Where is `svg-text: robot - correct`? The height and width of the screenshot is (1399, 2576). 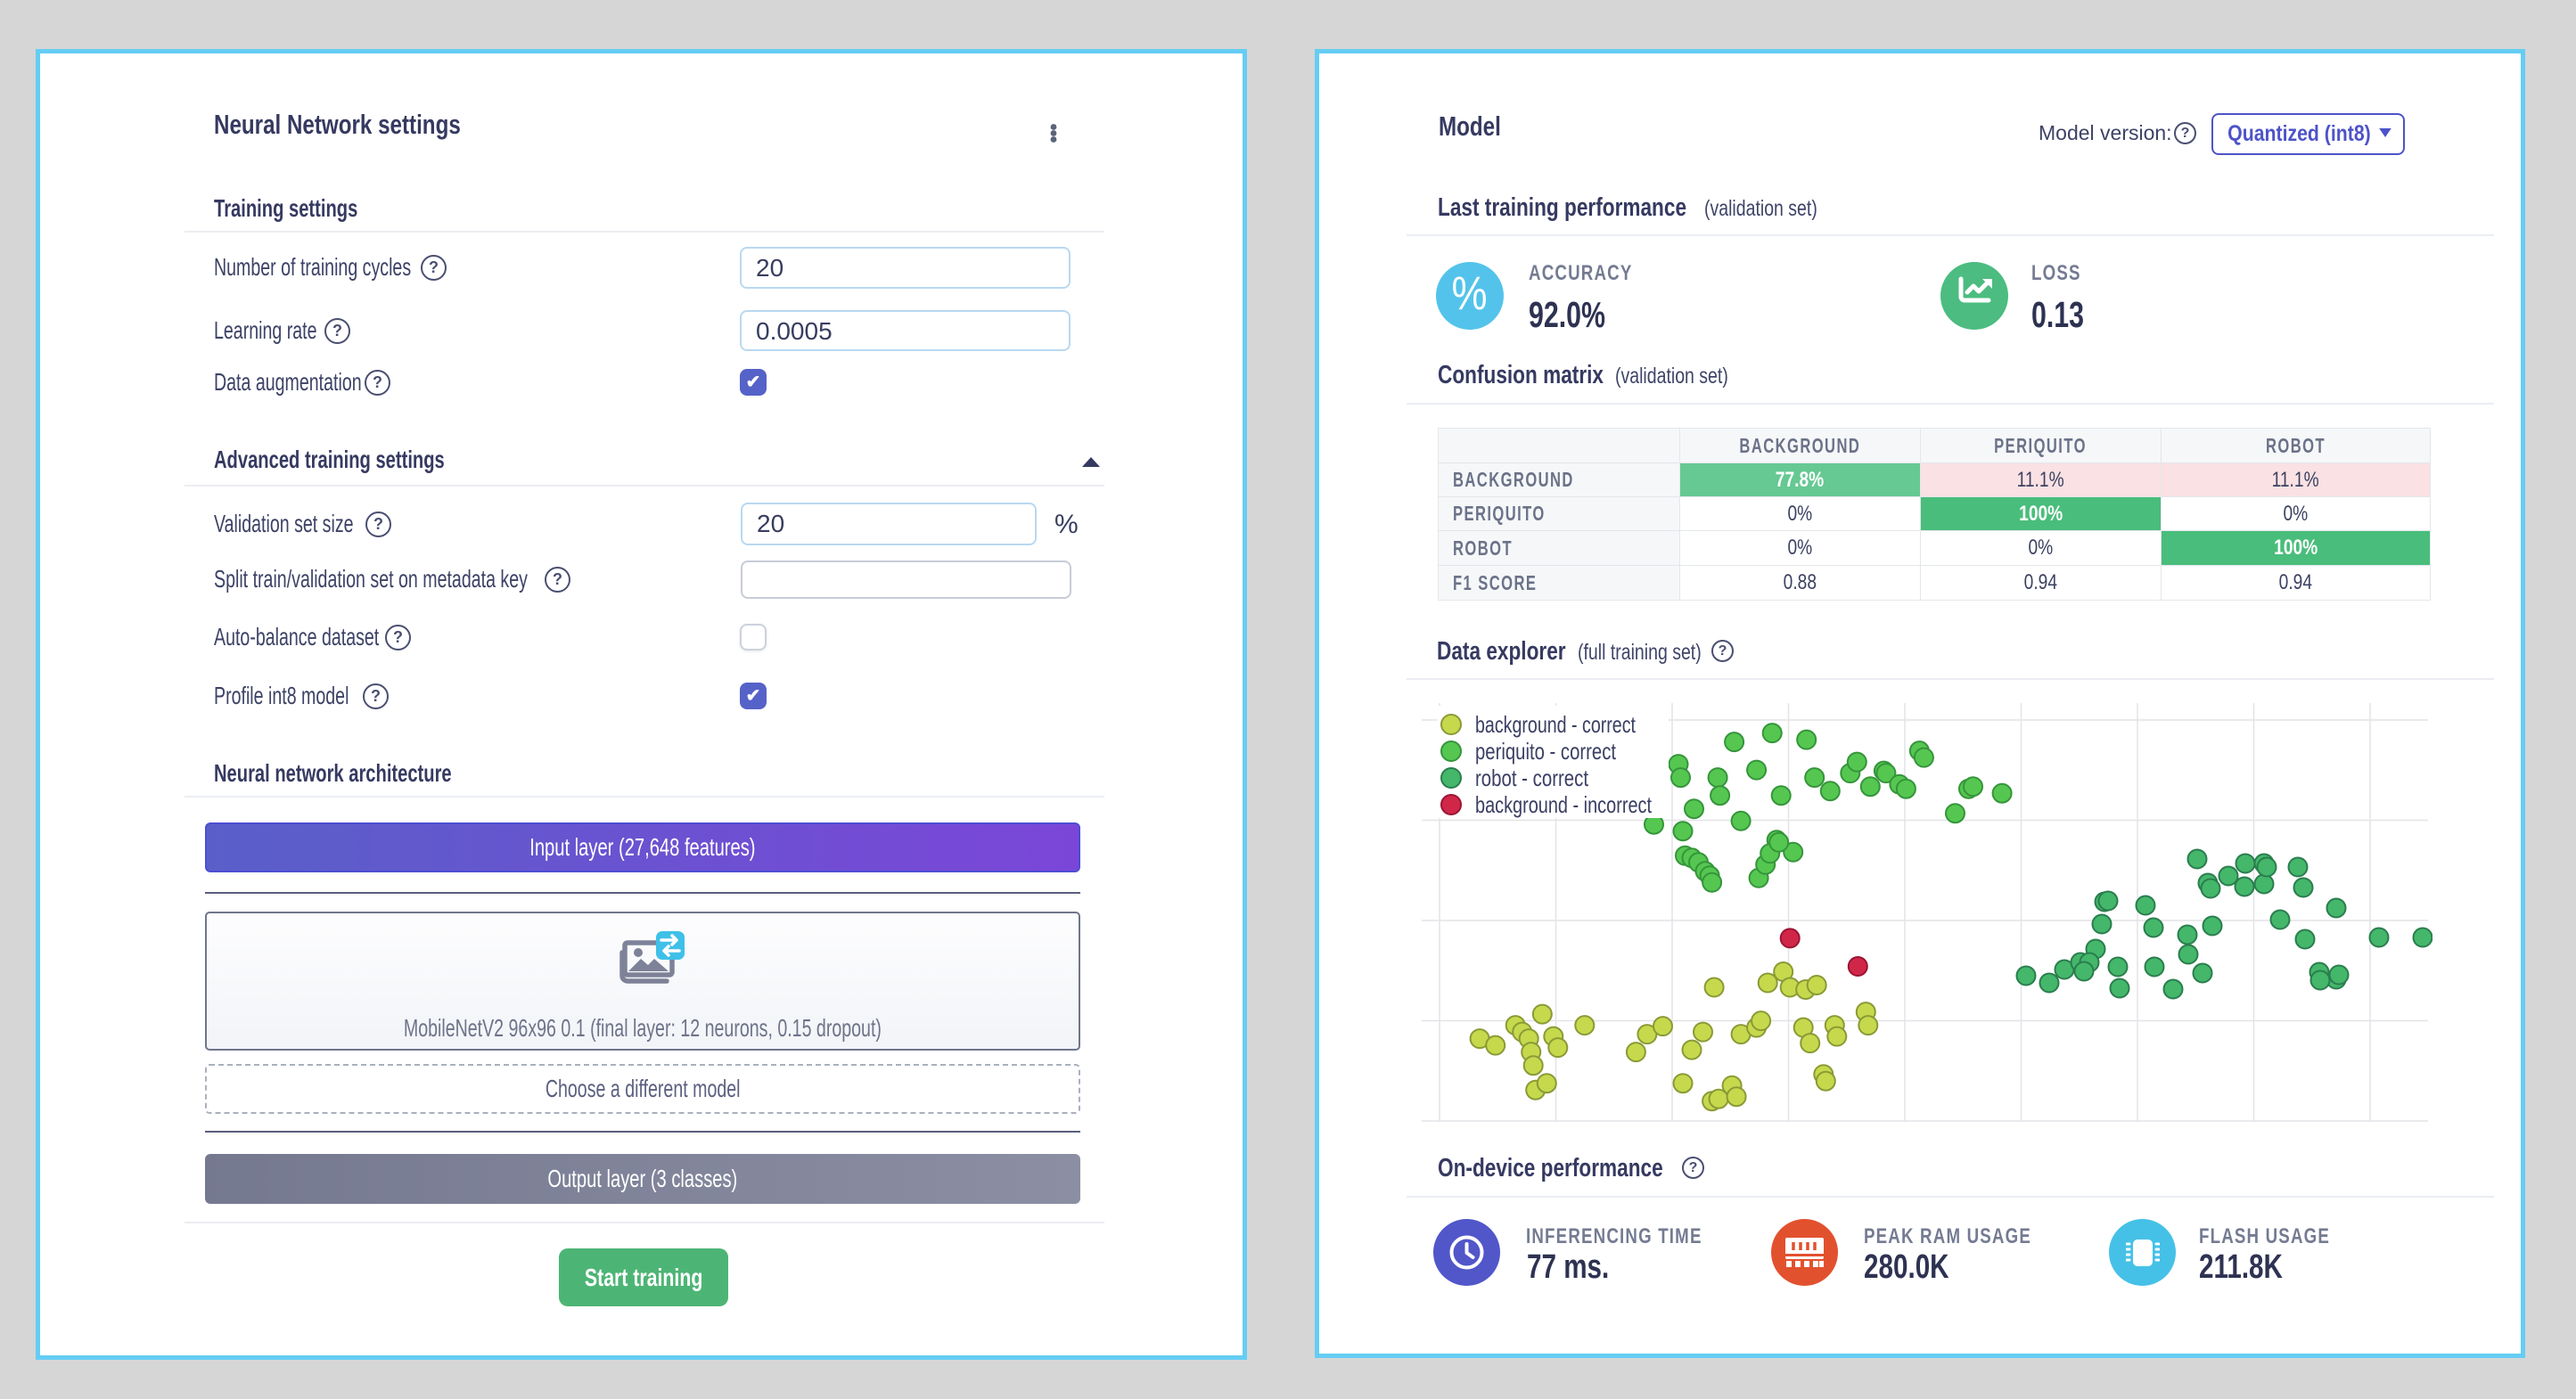 svg-text: robot - correct is located at coordinates (1532, 778).